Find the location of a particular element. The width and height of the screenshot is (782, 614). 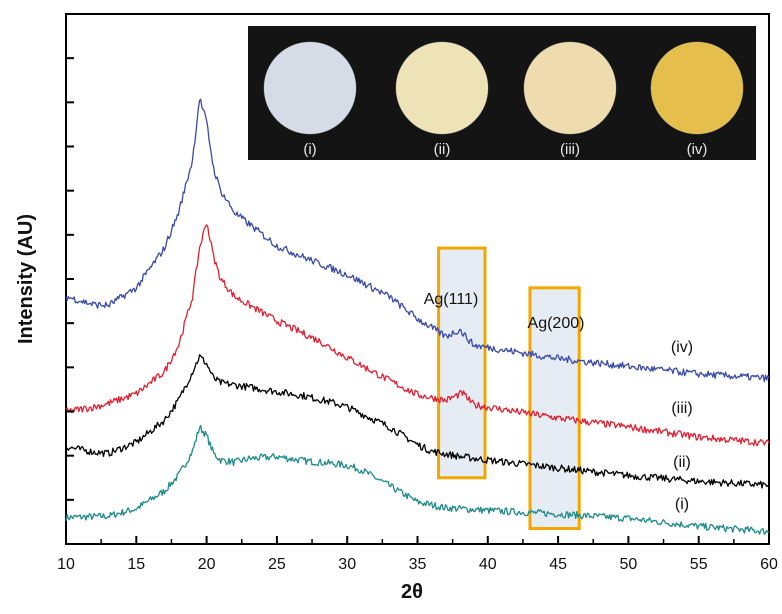

inset-label-i: (i) is located at coordinates (309, 149).